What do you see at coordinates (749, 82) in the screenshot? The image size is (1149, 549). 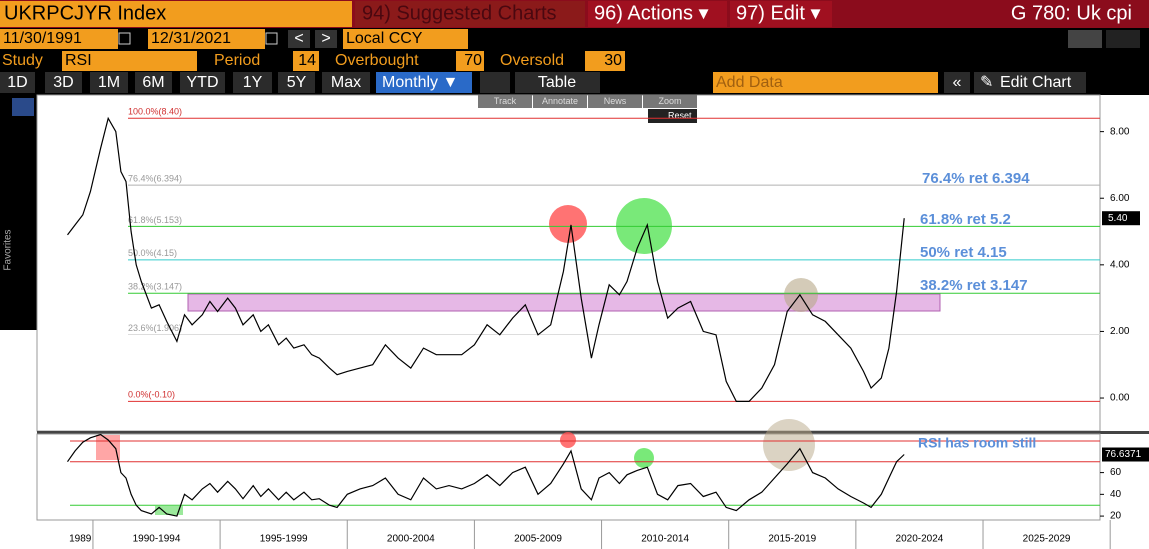 I see `add-data: Add Data` at bounding box center [749, 82].